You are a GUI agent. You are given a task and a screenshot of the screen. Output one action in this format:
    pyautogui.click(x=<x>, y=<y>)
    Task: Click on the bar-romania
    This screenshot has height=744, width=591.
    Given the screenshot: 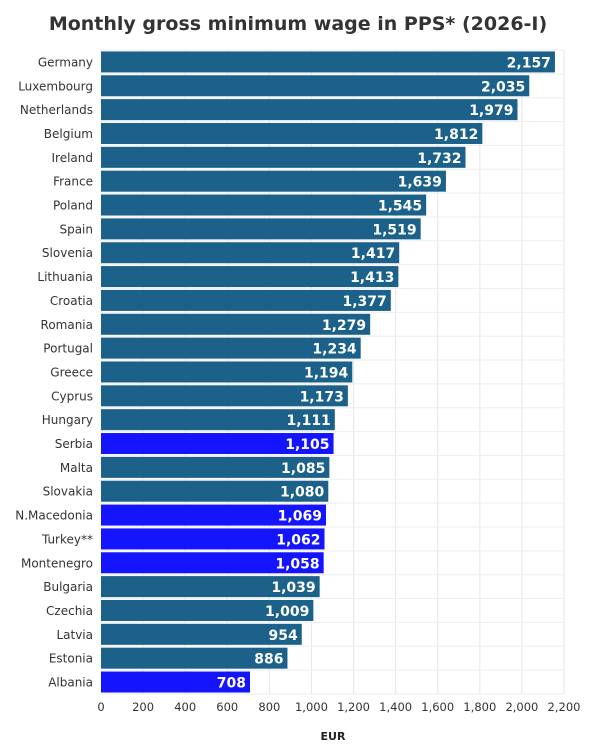 What is the action you would take?
    pyautogui.click(x=236, y=324)
    